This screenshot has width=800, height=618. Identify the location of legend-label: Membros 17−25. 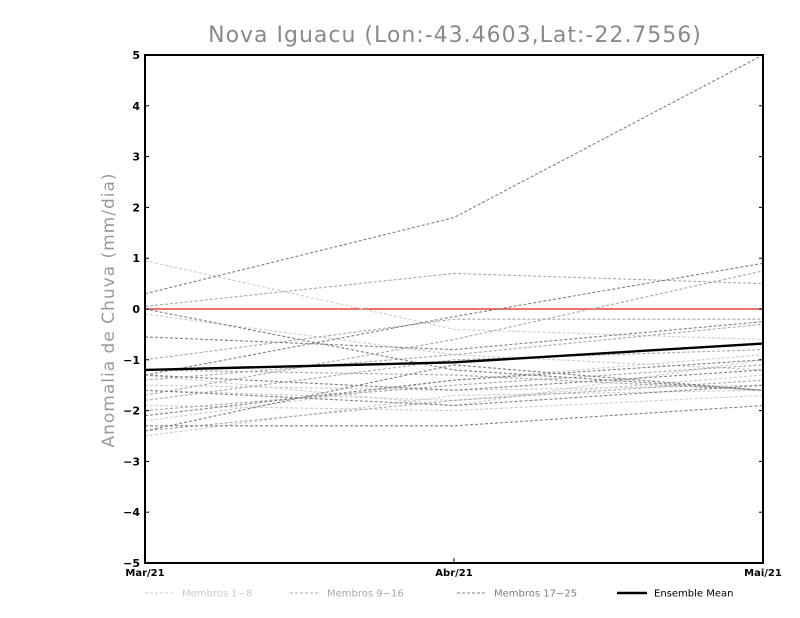
(535, 594).